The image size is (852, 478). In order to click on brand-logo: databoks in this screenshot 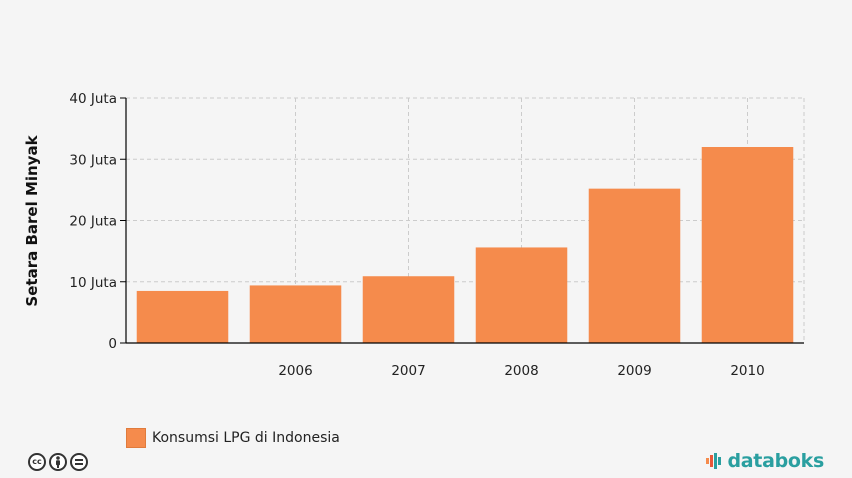, I will do `click(764, 461)`.